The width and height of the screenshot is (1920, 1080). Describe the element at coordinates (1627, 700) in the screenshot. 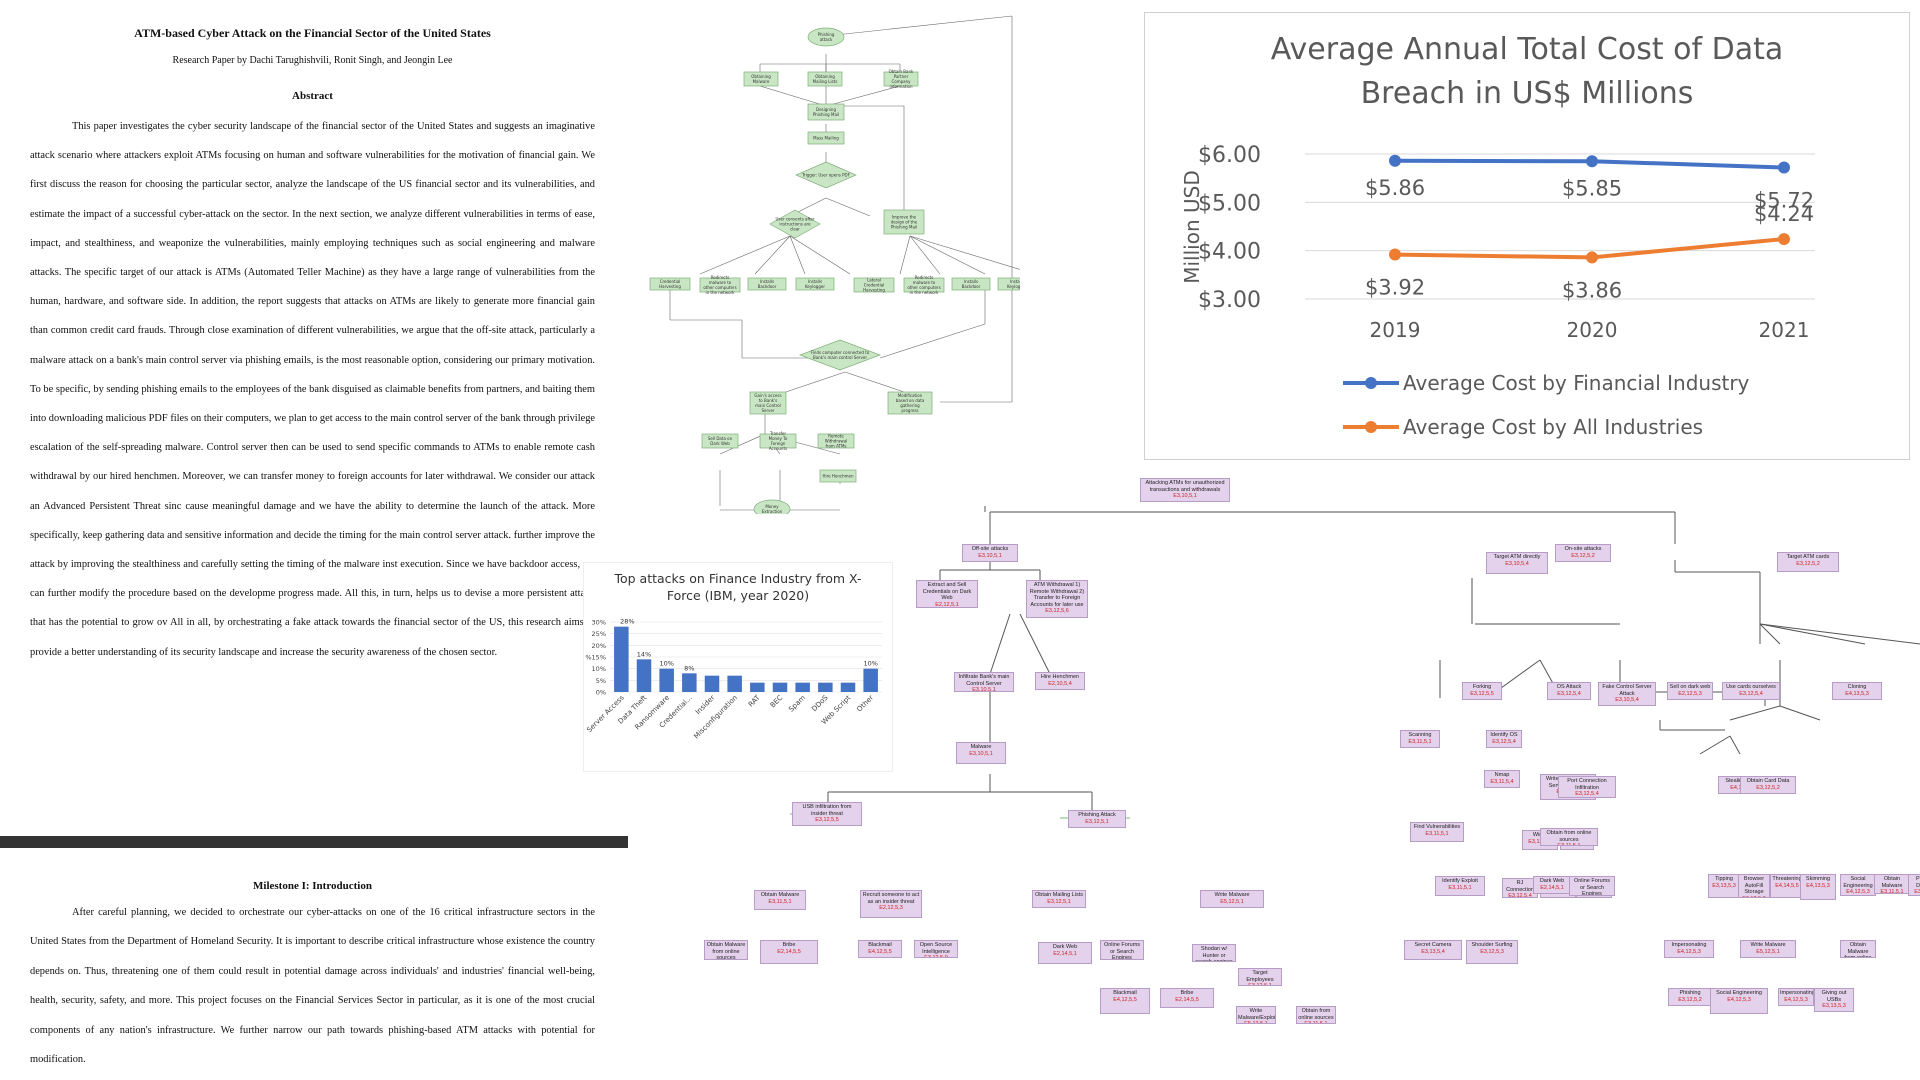

I see `attack-tree-node-code: E3,10,5,4` at that location.